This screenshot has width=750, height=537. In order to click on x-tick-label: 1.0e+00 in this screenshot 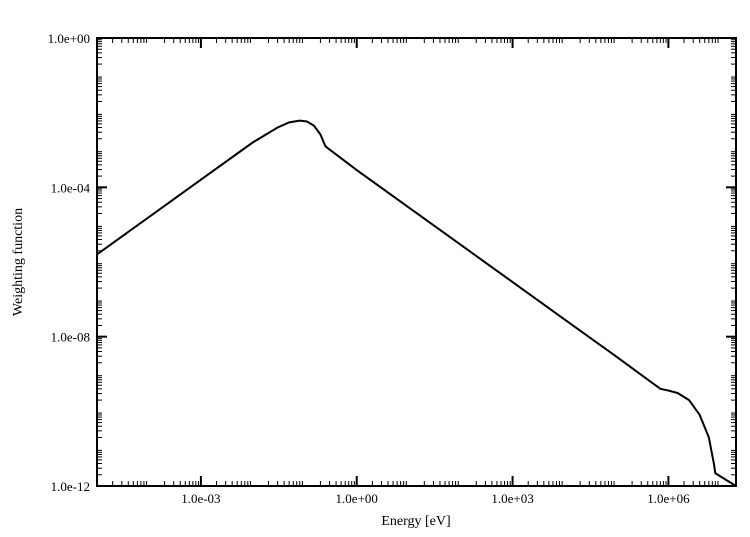, I will do `click(357, 498)`.